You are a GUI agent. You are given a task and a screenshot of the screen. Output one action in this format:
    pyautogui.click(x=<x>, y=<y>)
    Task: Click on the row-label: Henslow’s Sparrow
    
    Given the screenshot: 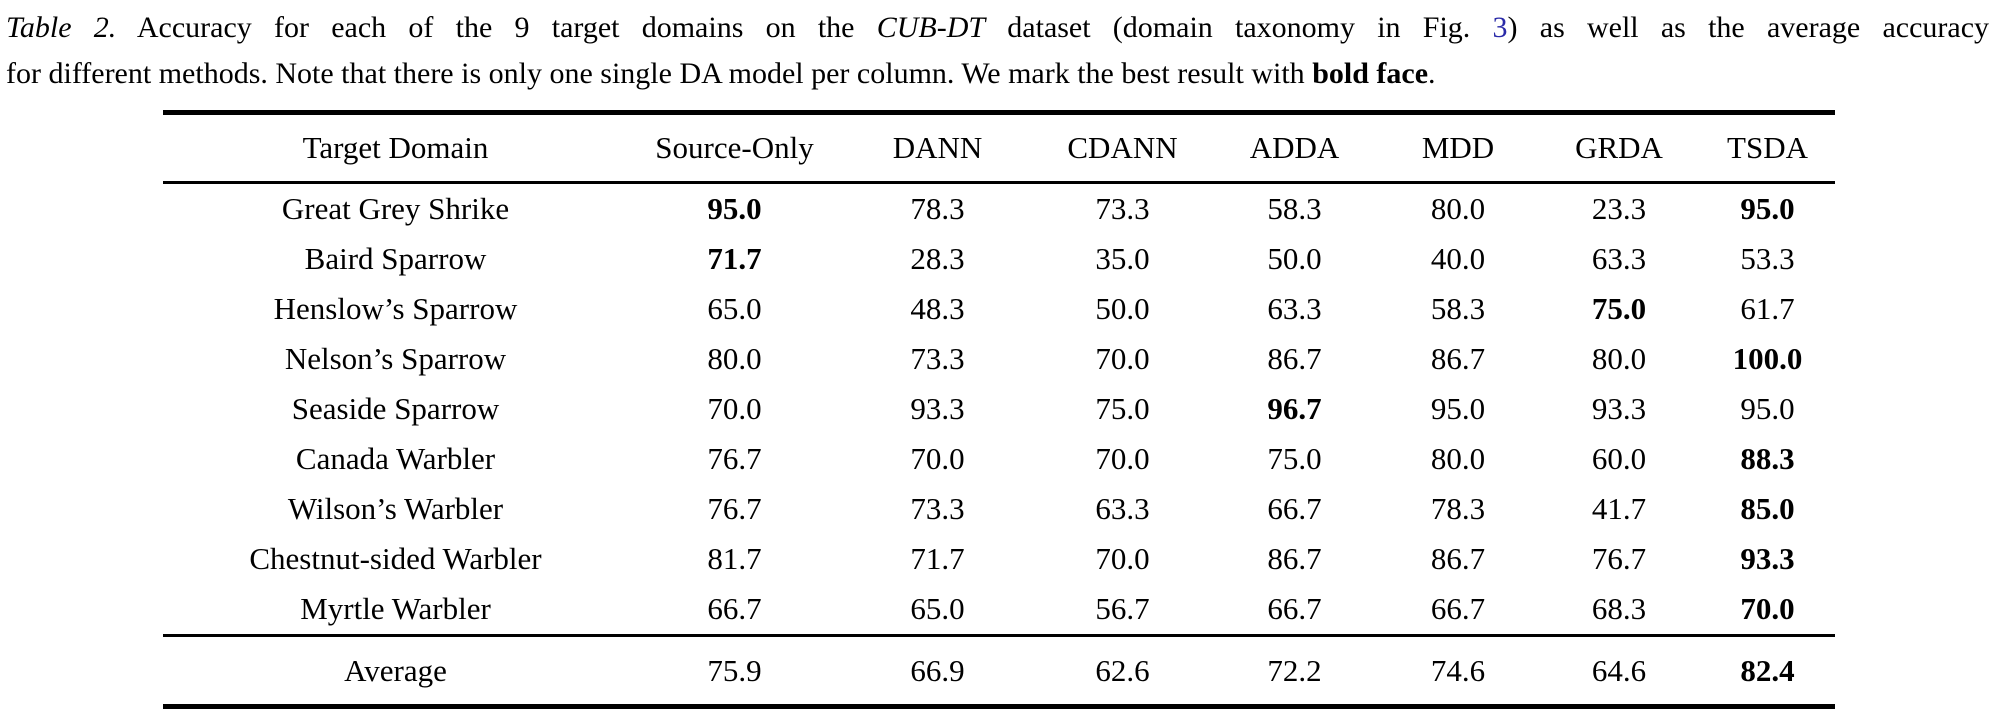 What is the action you would take?
    pyautogui.click(x=395, y=308)
    